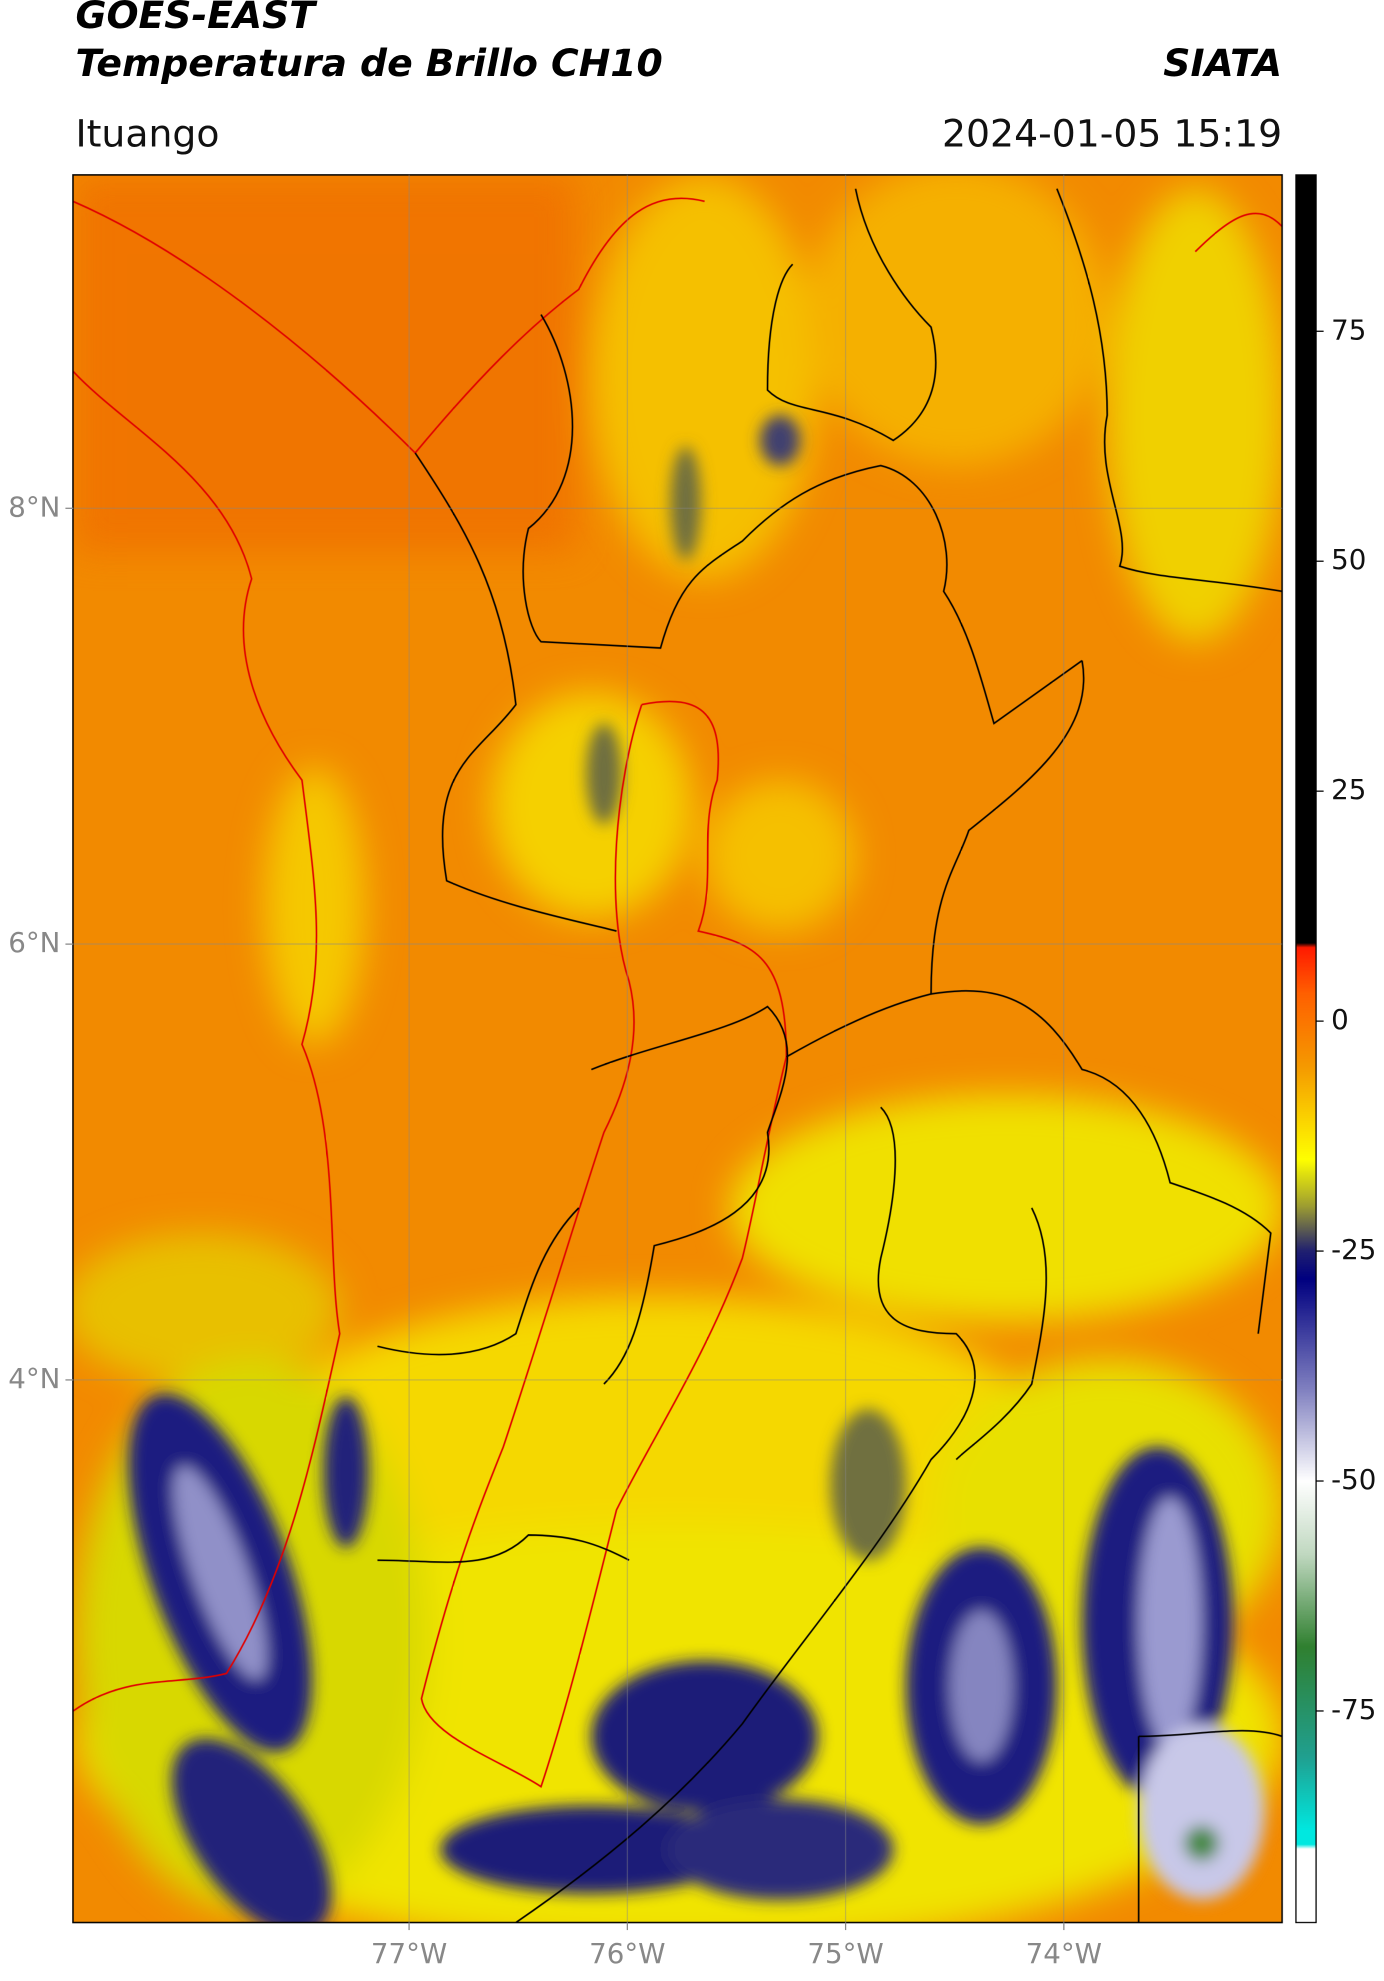 This screenshot has width=1384, height=1981. I want to click on x-tick-label: 76°W, so click(627, 1953).